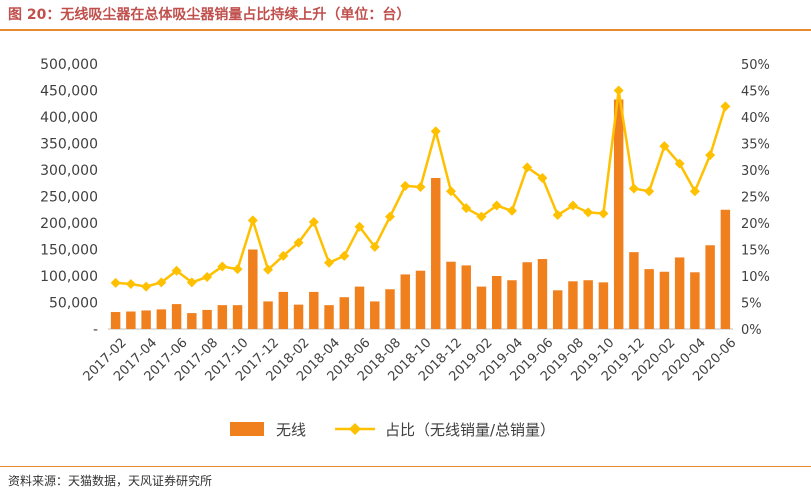 The width and height of the screenshot is (811, 496). I want to click on left-axis-tick-label: 50,000, so click(73, 304).